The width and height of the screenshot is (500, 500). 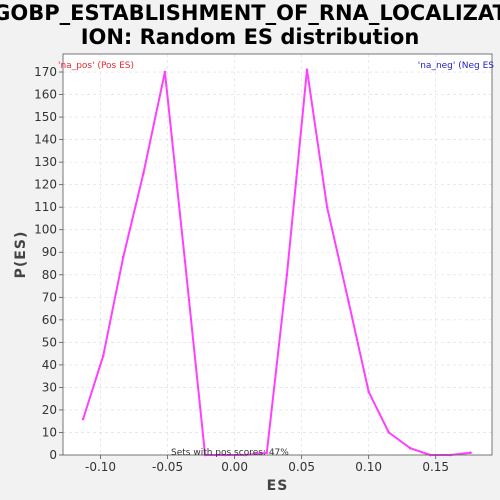 What do you see at coordinates (49, 252) in the screenshot?
I see `y-tick-label: 90` at bounding box center [49, 252].